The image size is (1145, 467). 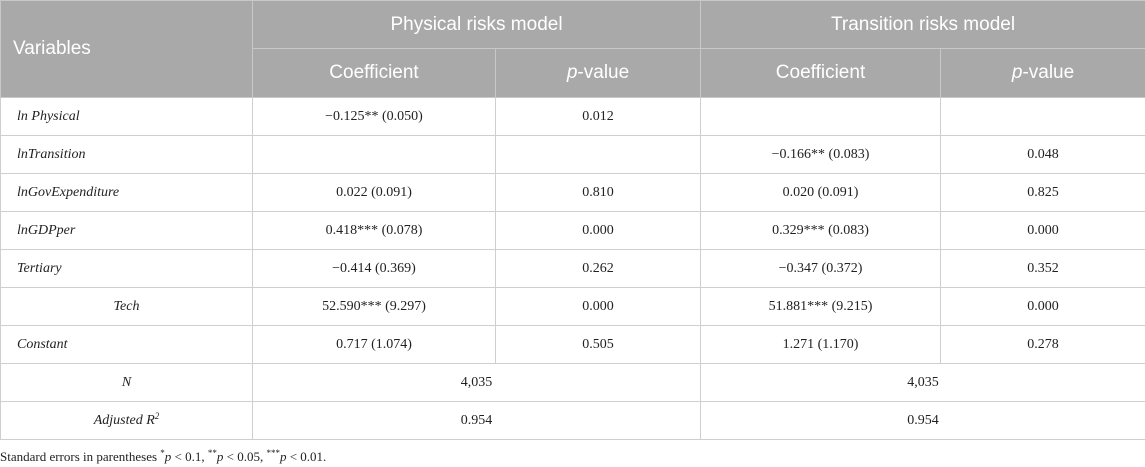 I want to click on table-row: ln Physical −0.125** (0.050) 0.012, so click(x=572, y=116).